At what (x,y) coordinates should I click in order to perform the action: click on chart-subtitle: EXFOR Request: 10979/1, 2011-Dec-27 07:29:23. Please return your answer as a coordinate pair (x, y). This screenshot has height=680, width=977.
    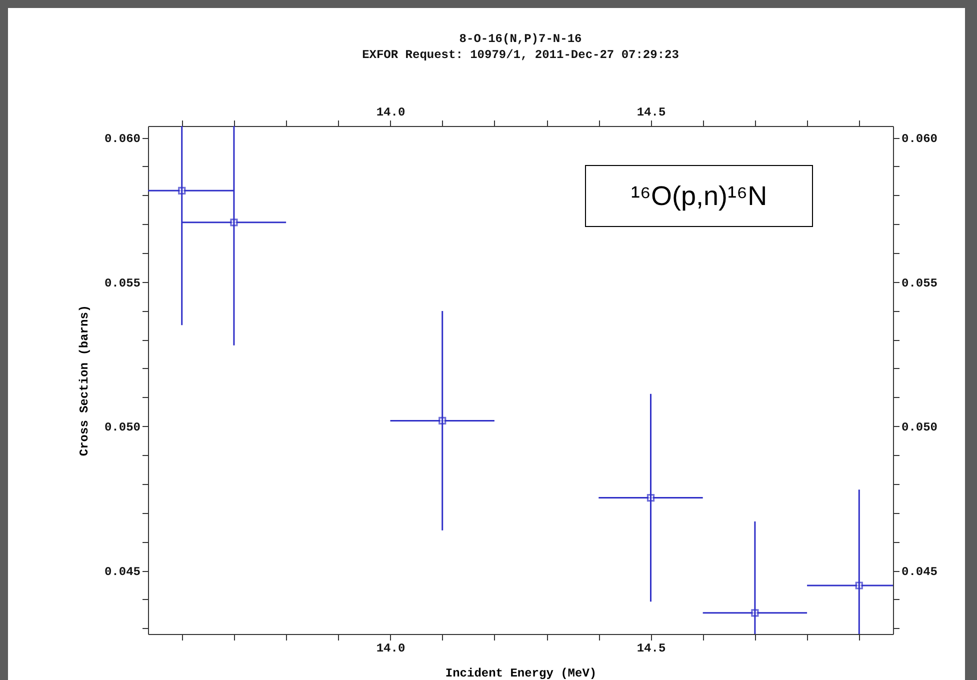
    Looking at the image, I should click on (520, 55).